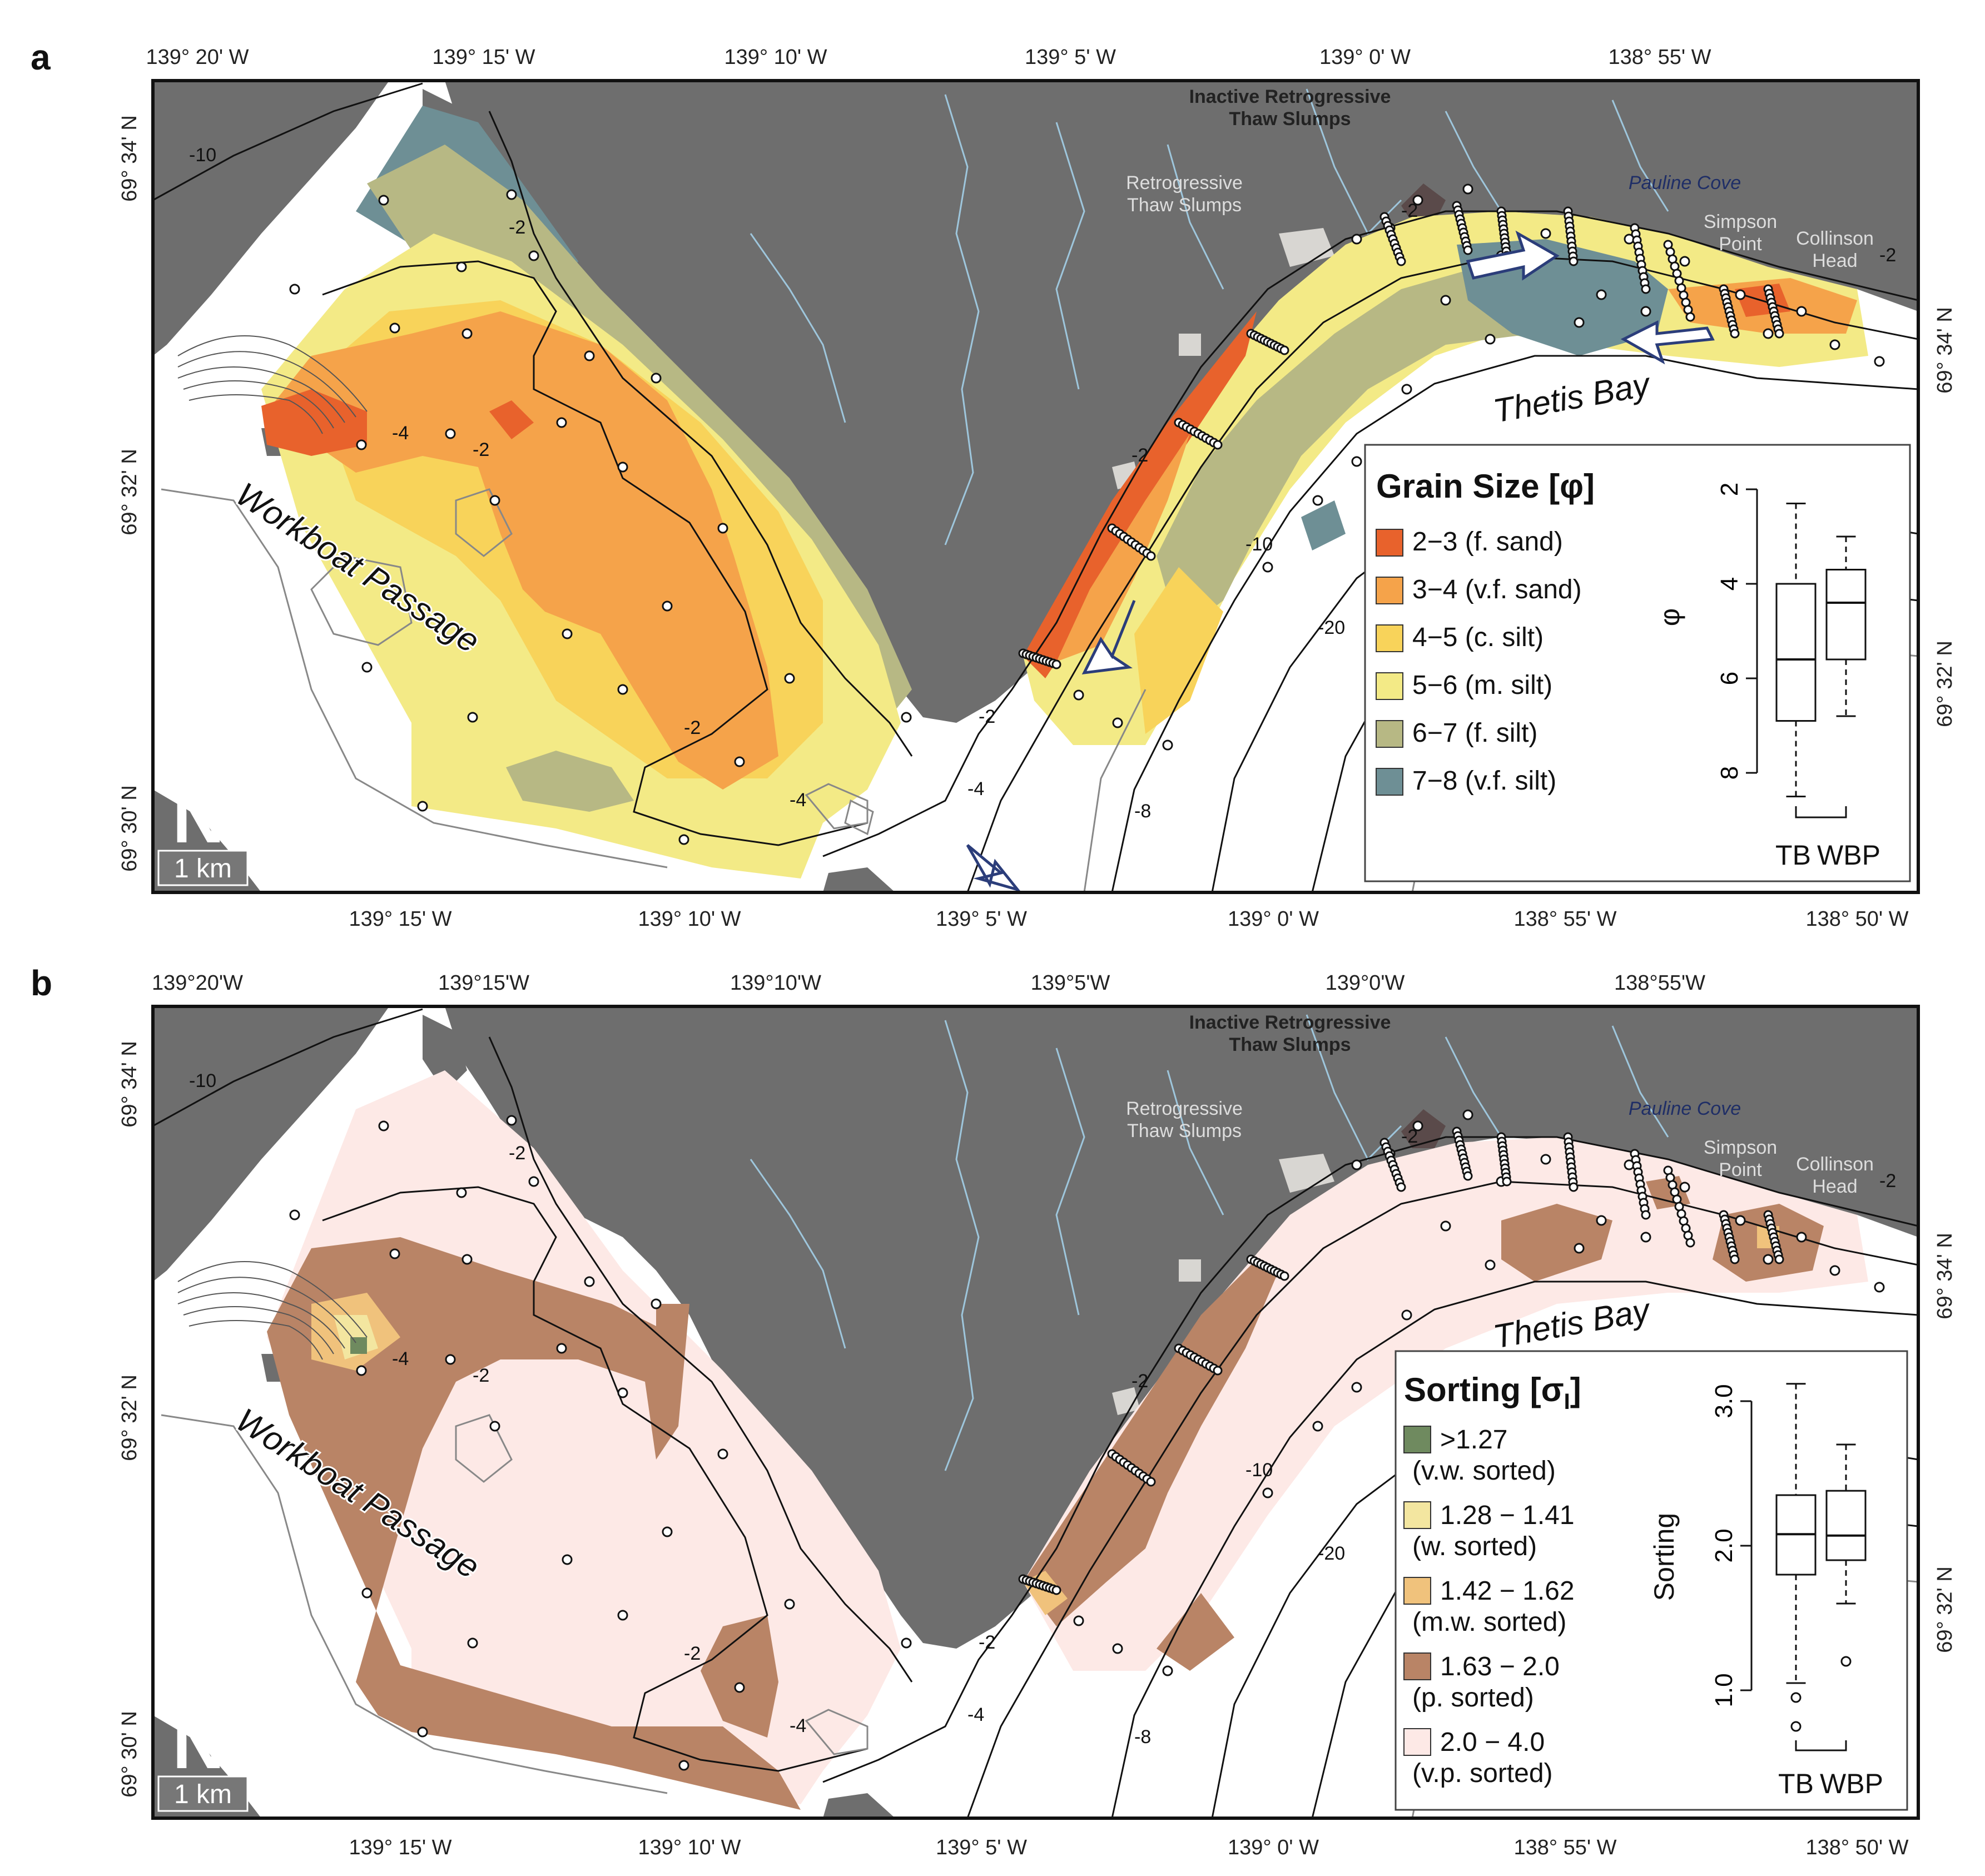 Image resolution: width=1985 pixels, height=1876 pixels. What do you see at coordinates (1507, 1591) in the screenshot?
I see `legend-item-label: 1.42 − 1.62` at bounding box center [1507, 1591].